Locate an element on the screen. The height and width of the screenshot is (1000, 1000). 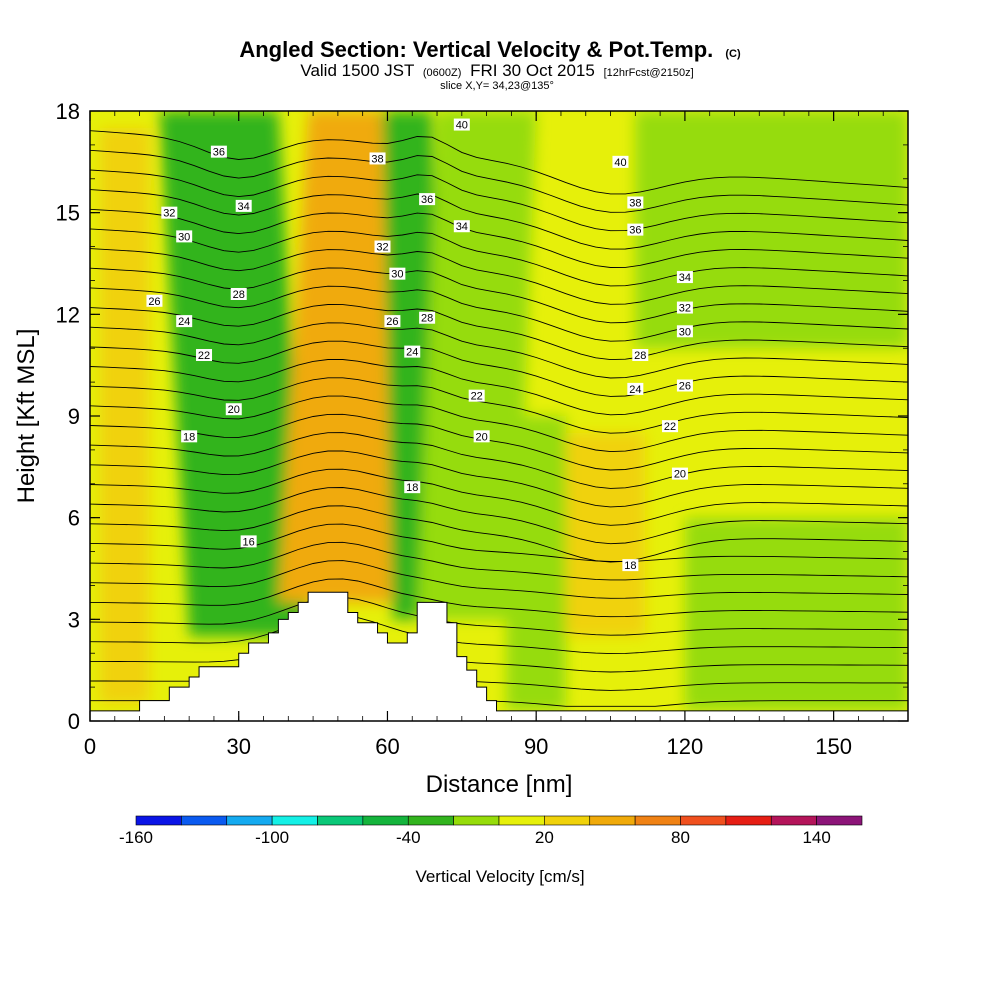
contour-label: 40 is located at coordinates (461, 125).